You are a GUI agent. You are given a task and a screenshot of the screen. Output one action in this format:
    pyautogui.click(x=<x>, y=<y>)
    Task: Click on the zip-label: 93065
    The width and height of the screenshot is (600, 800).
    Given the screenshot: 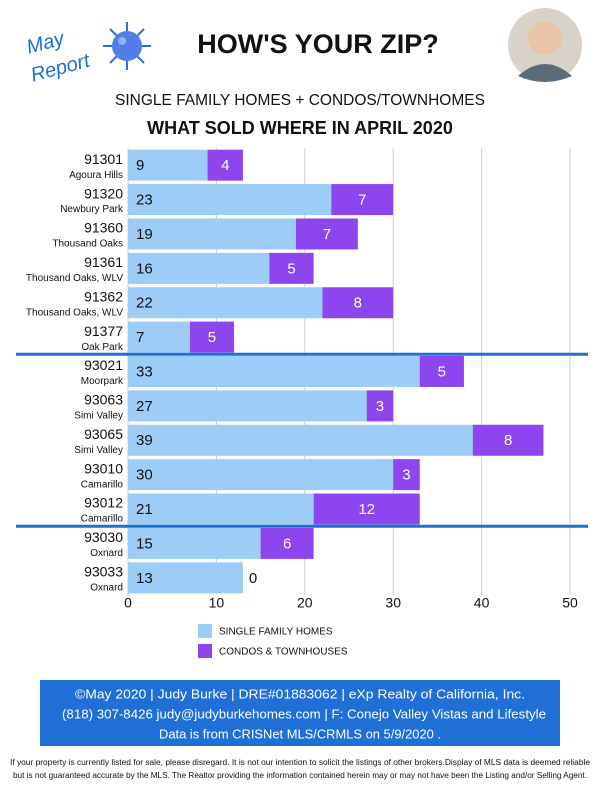 What is the action you would take?
    pyautogui.click(x=103, y=434)
    